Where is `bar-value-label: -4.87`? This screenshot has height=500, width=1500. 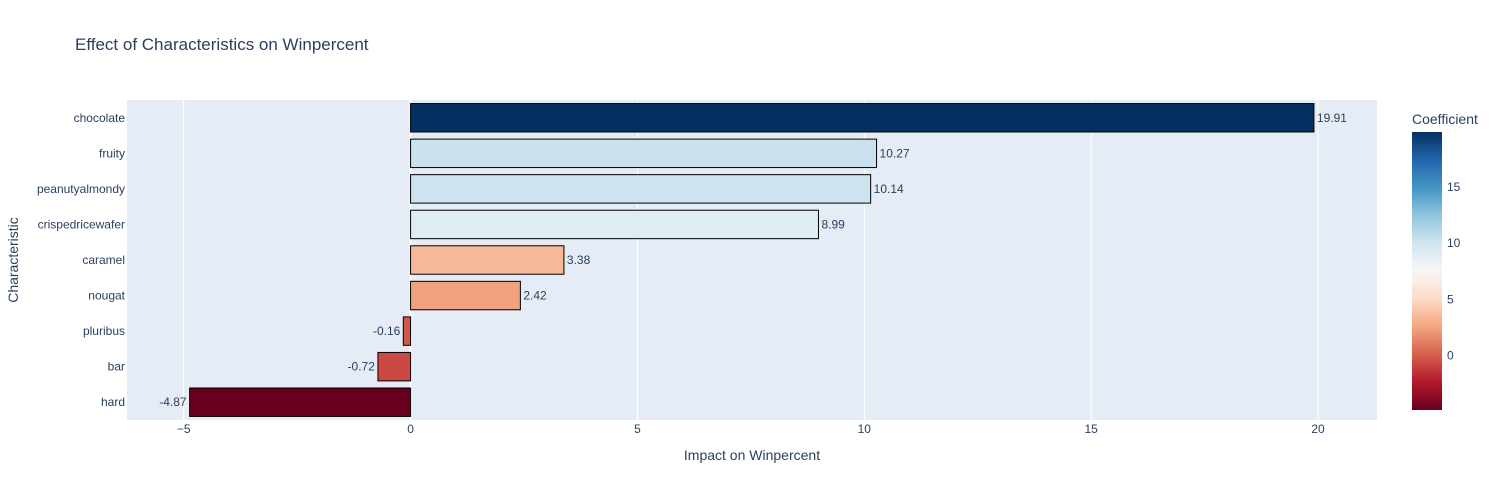 bar-value-label: -4.87 is located at coordinates (173, 402).